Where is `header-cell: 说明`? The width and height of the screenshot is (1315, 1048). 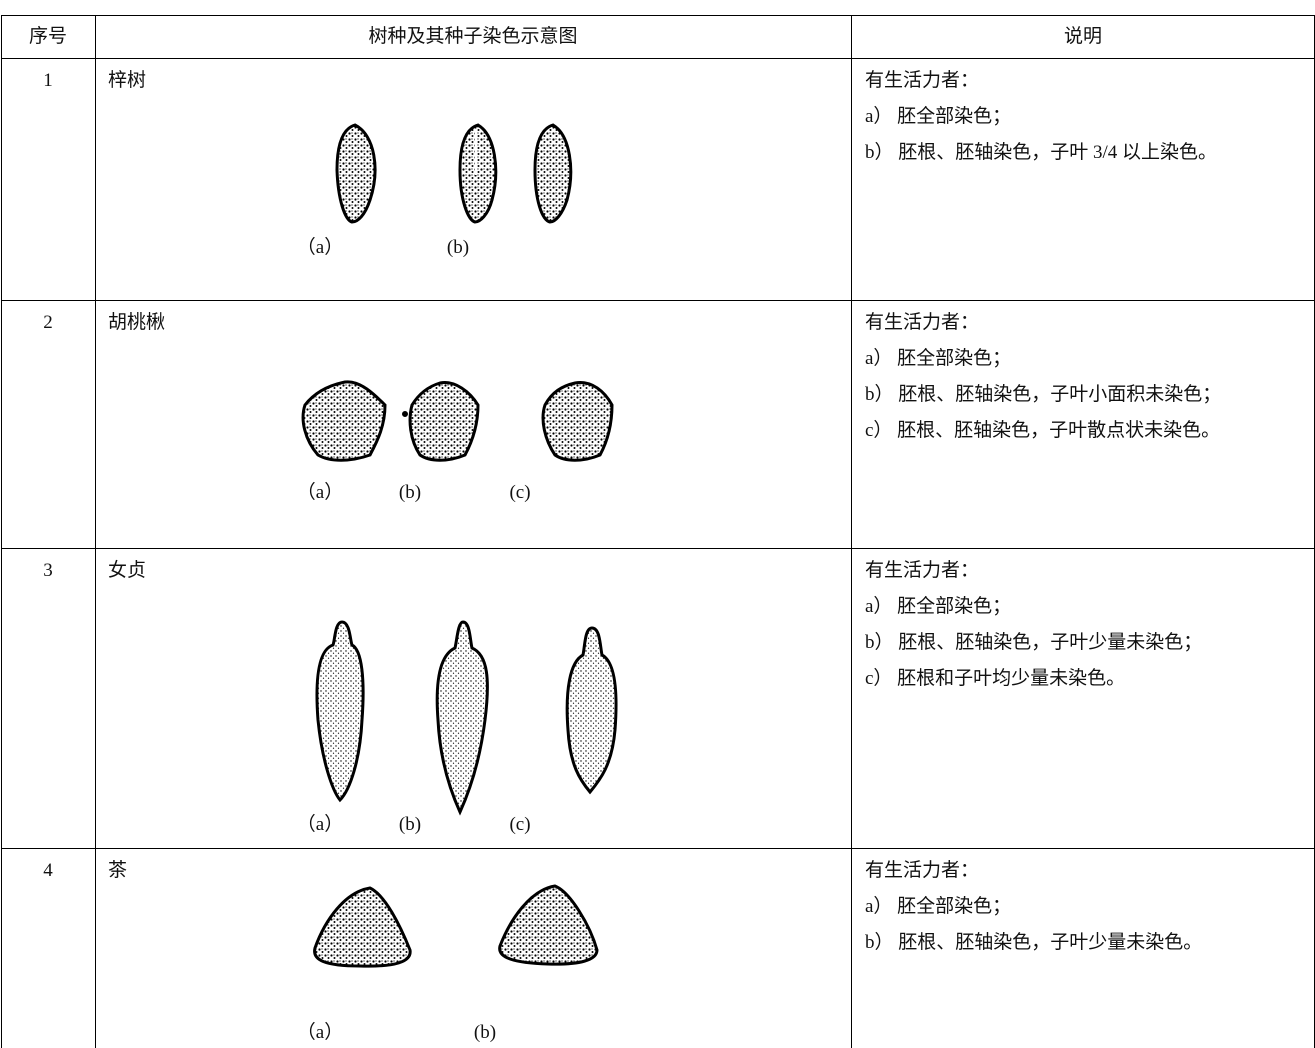
header-cell: 说明 is located at coordinates (1083, 36).